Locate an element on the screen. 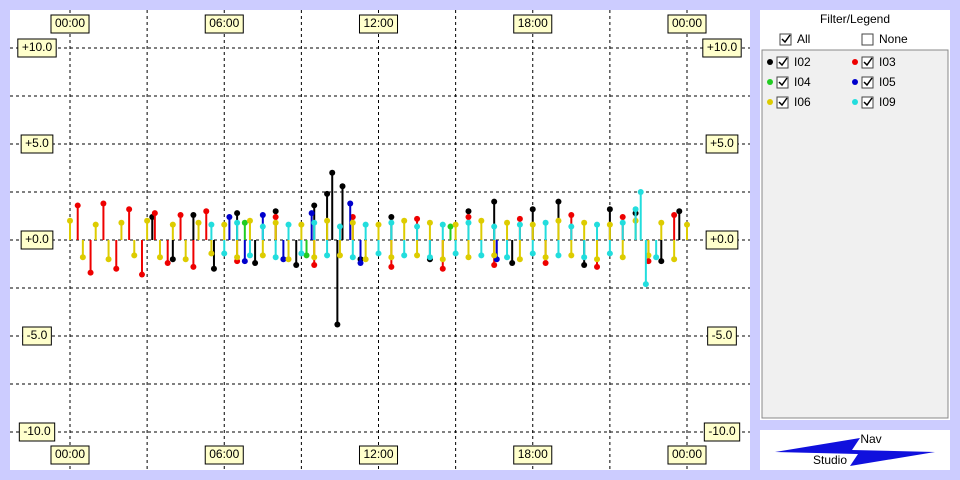  all-label: All is located at coordinates (803, 39).